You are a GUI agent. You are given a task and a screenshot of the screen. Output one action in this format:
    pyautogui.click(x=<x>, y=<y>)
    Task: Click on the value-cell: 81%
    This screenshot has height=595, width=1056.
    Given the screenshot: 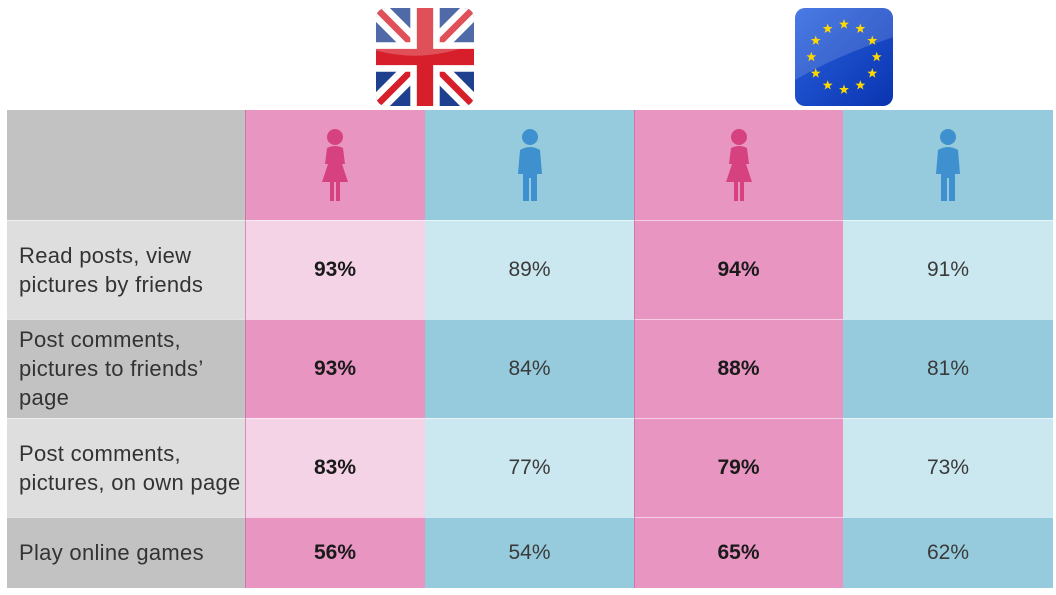 What is the action you would take?
    pyautogui.click(x=948, y=368)
    